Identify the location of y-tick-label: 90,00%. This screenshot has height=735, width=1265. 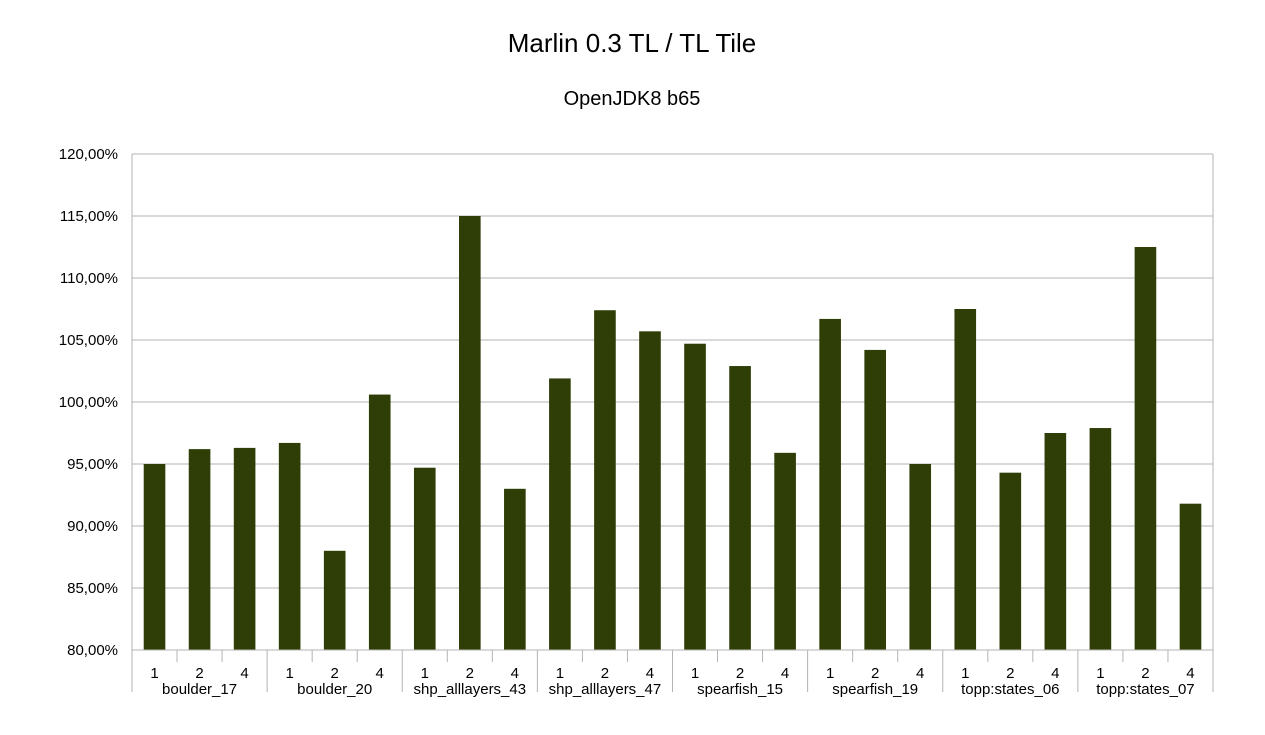
(92, 526).